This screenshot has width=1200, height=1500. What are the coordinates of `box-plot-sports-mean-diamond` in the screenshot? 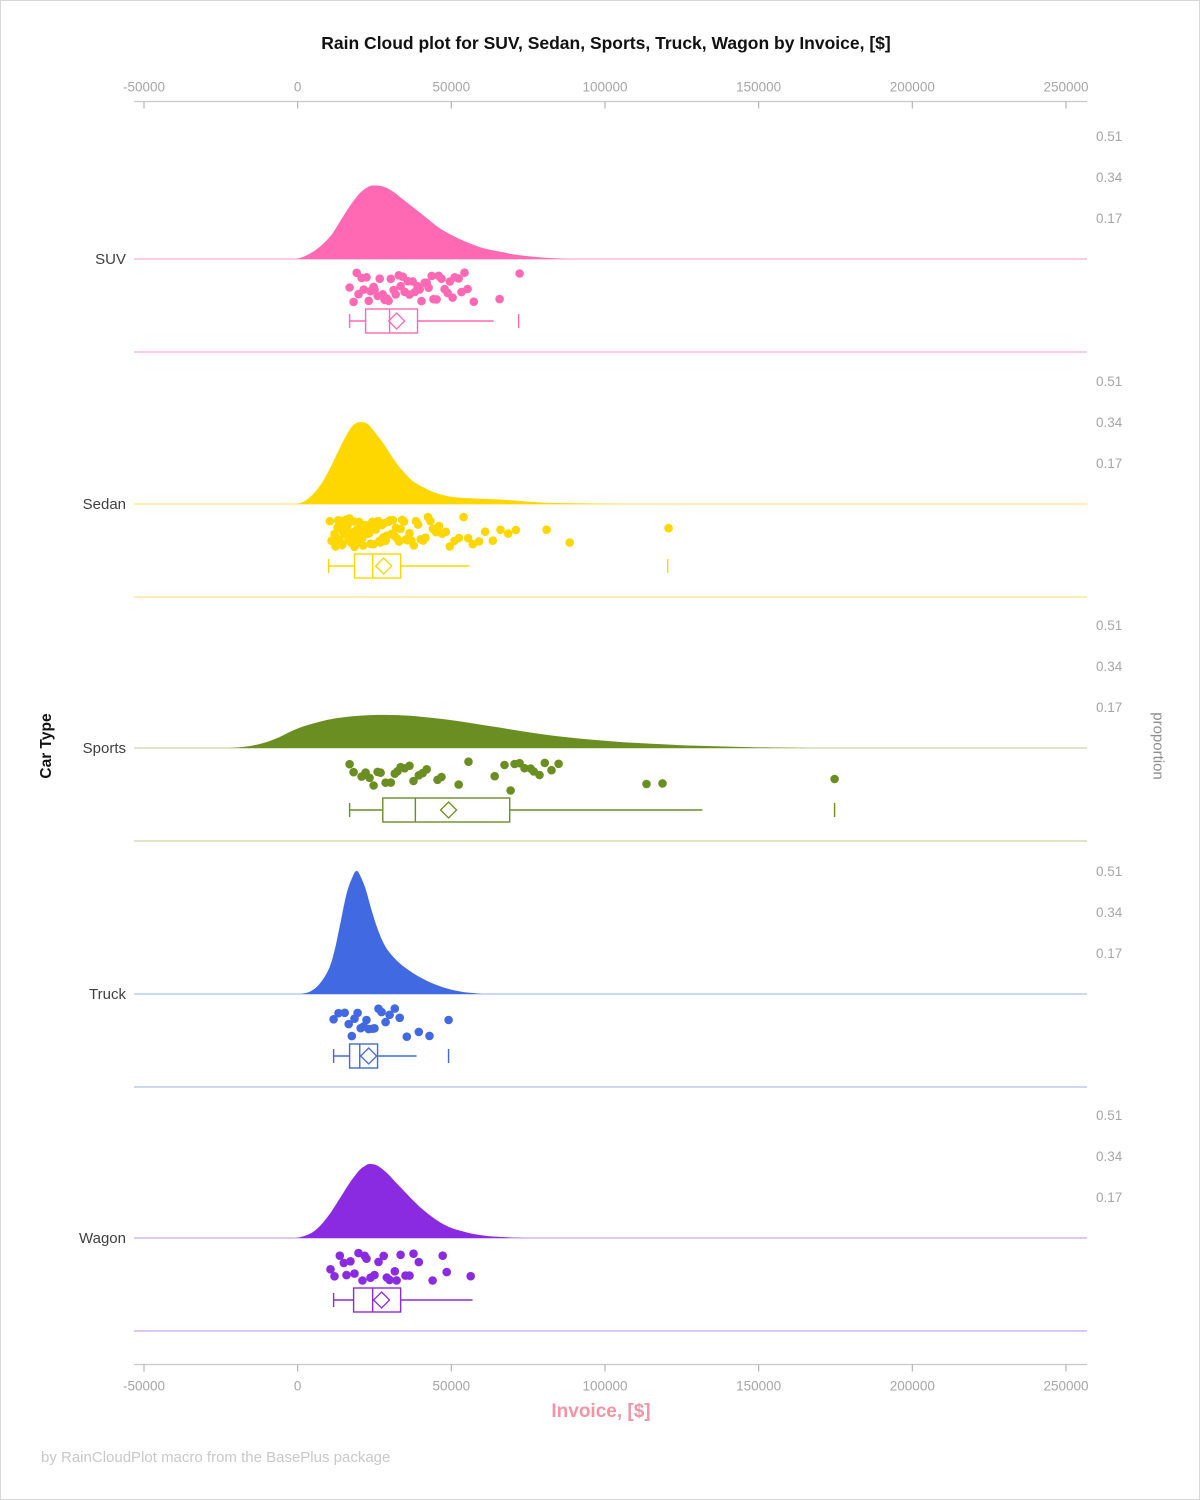 It's located at (448, 810).